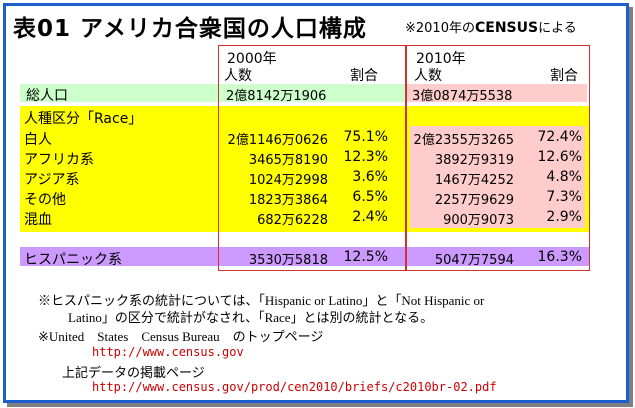 The image size is (635, 408). Describe the element at coordinates (181, 336) in the screenshot. I see `footnote-census-bureau: ※United States Census Bureau のトップページ` at that location.